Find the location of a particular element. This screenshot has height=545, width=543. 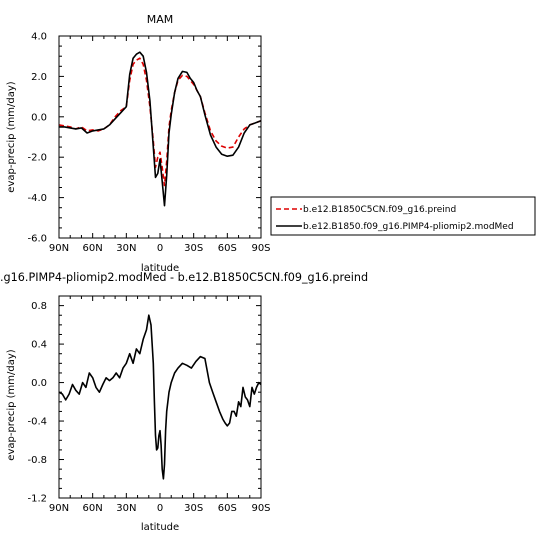

bottom-y-tick-label: 0.8 is located at coordinates (39, 306).